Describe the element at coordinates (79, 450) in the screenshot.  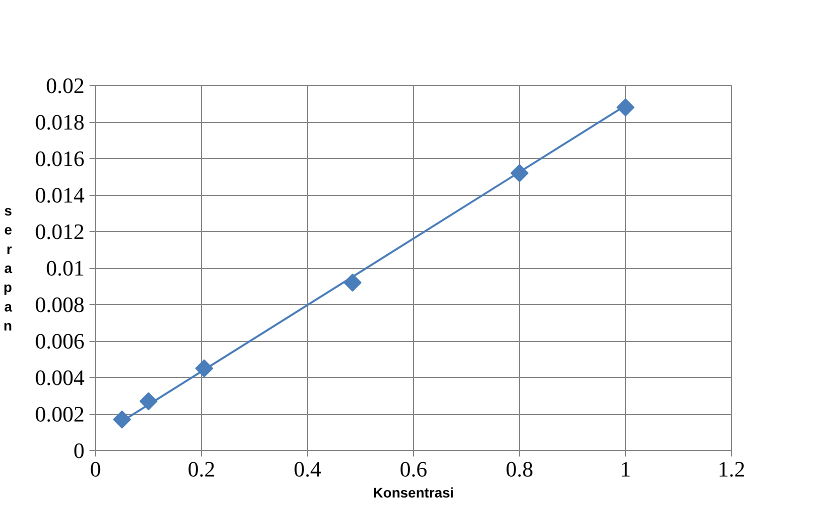
I see `y-tick-label: 0` at that location.